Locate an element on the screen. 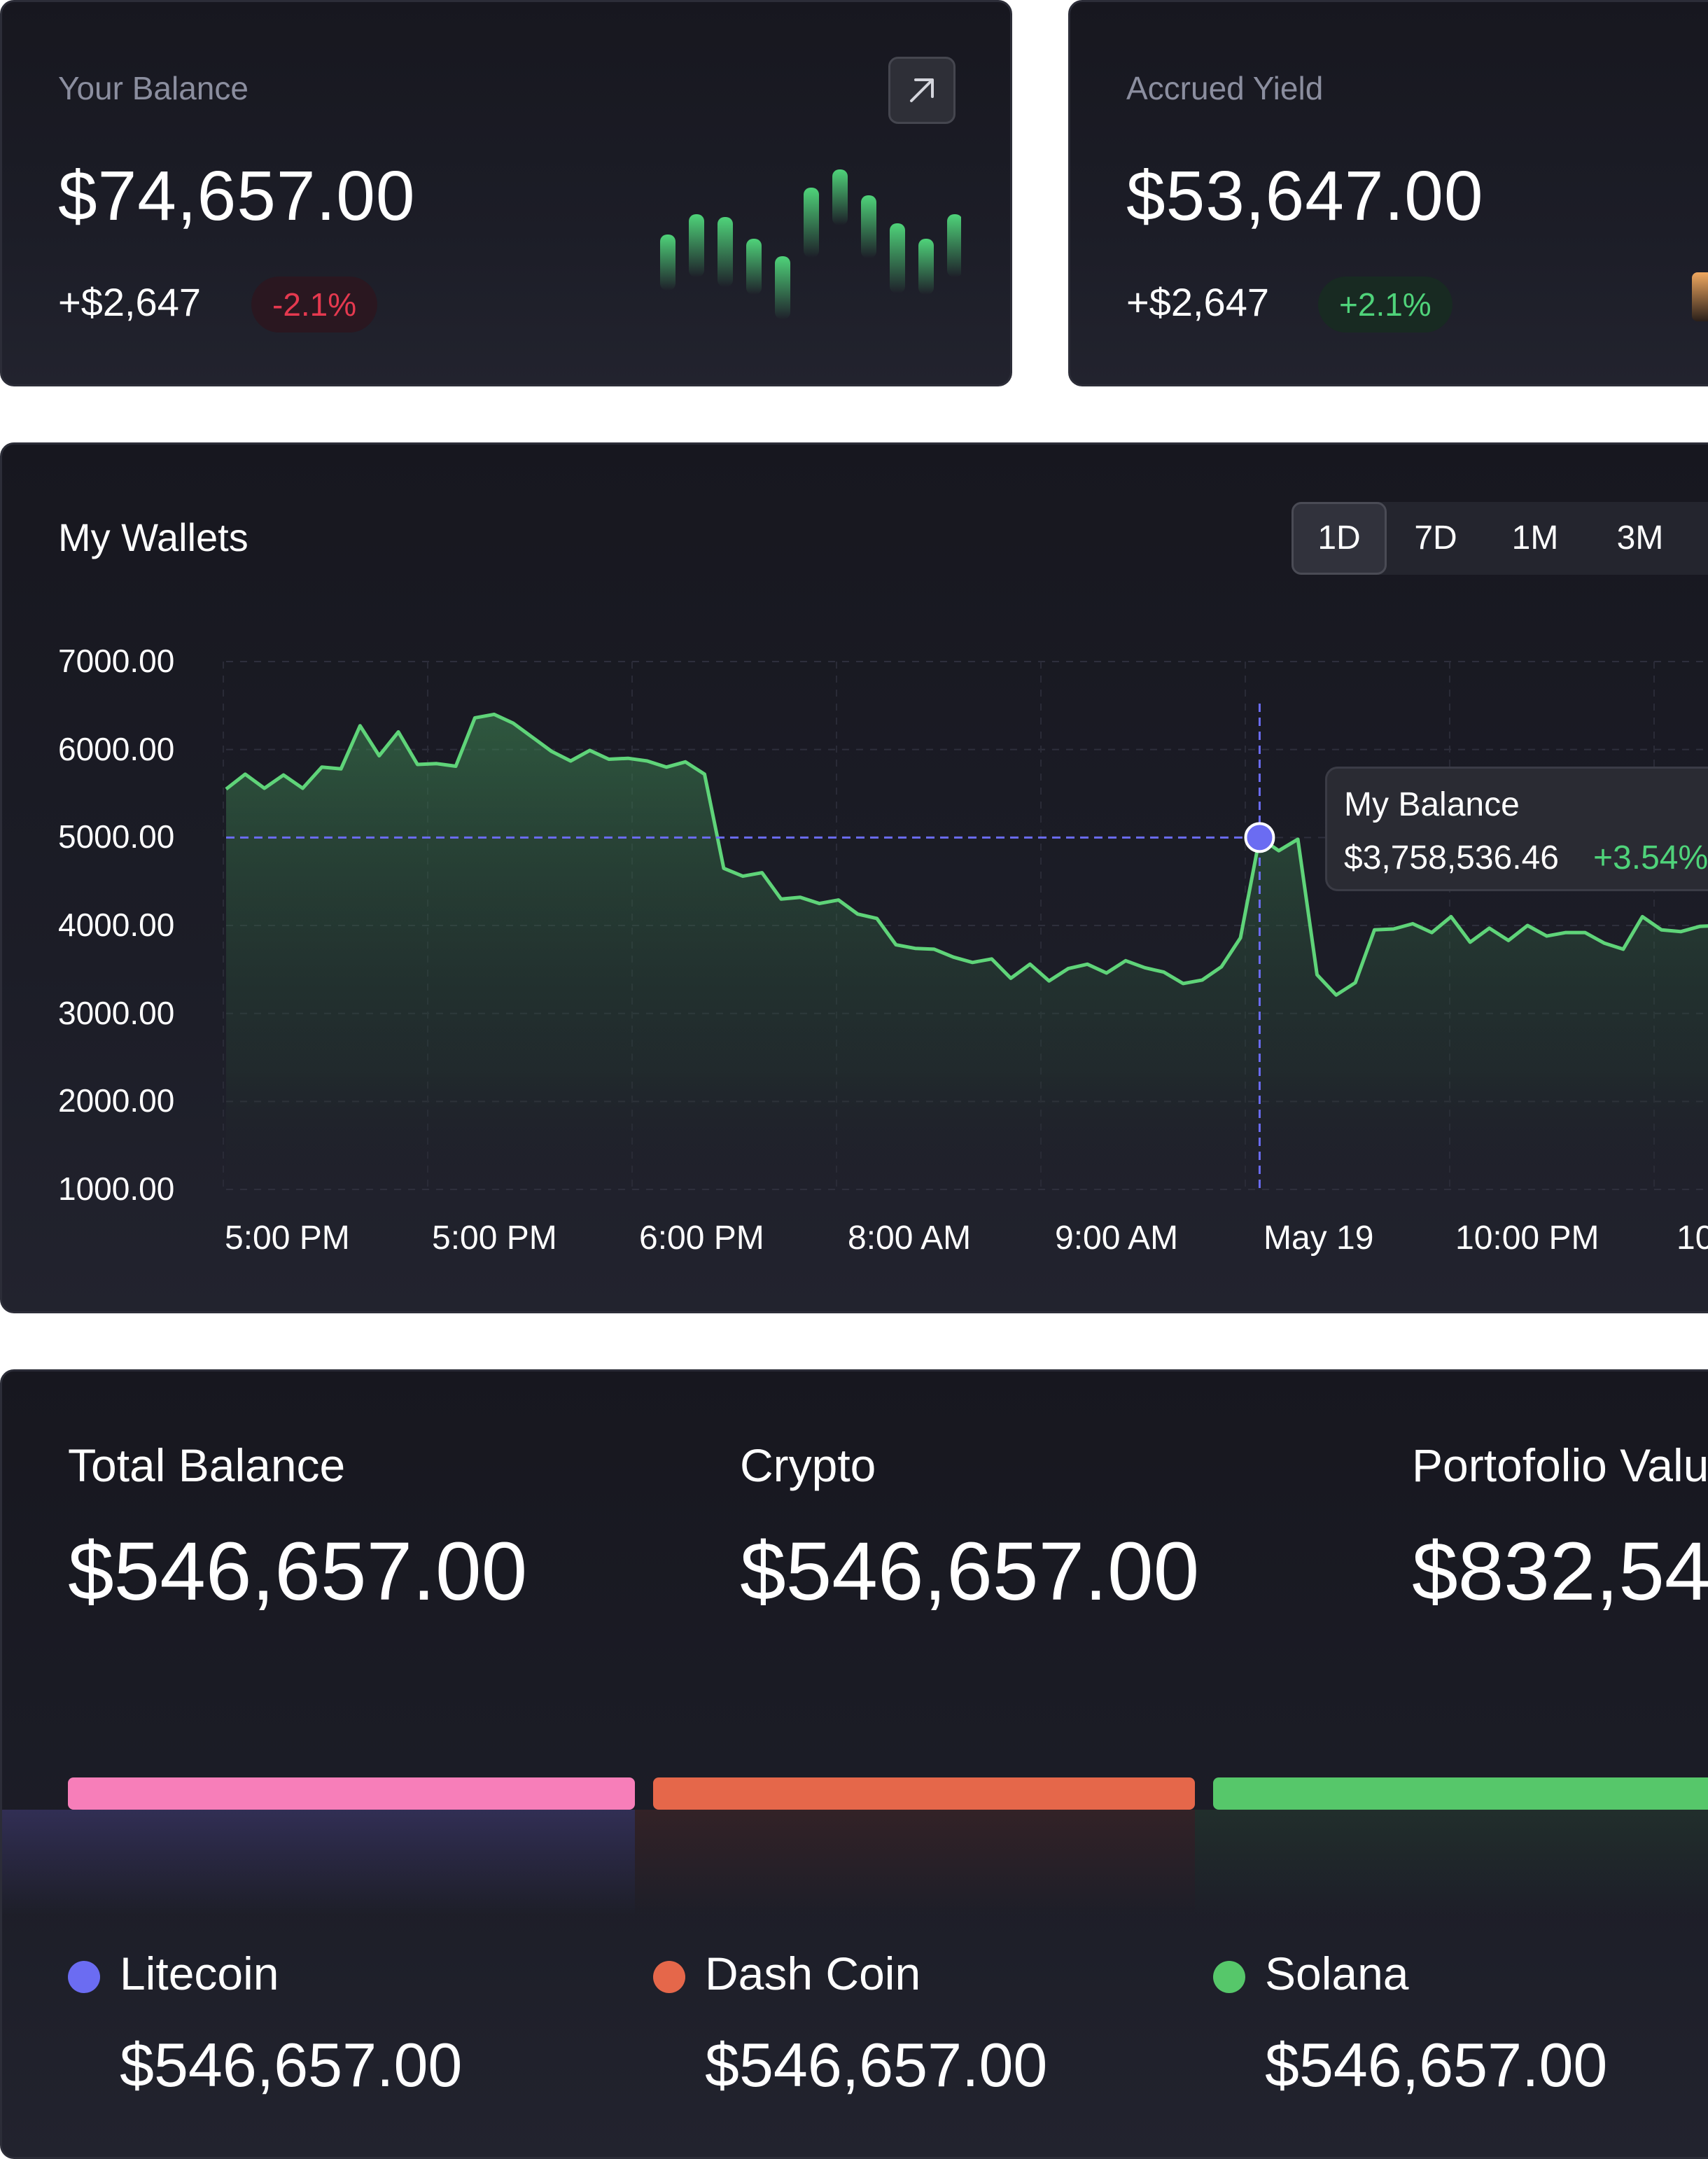 This screenshot has height=2159, width=1708. range-1d-button: 1D is located at coordinates (1339, 538).